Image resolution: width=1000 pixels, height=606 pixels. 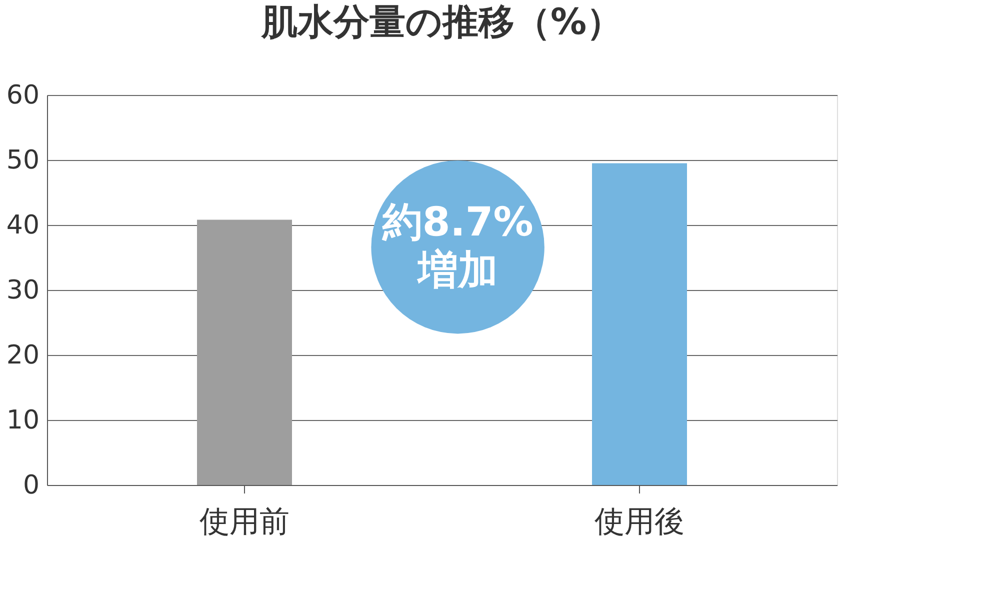 I want to click on y-tick-label: 20, so click(x=23, y=355).